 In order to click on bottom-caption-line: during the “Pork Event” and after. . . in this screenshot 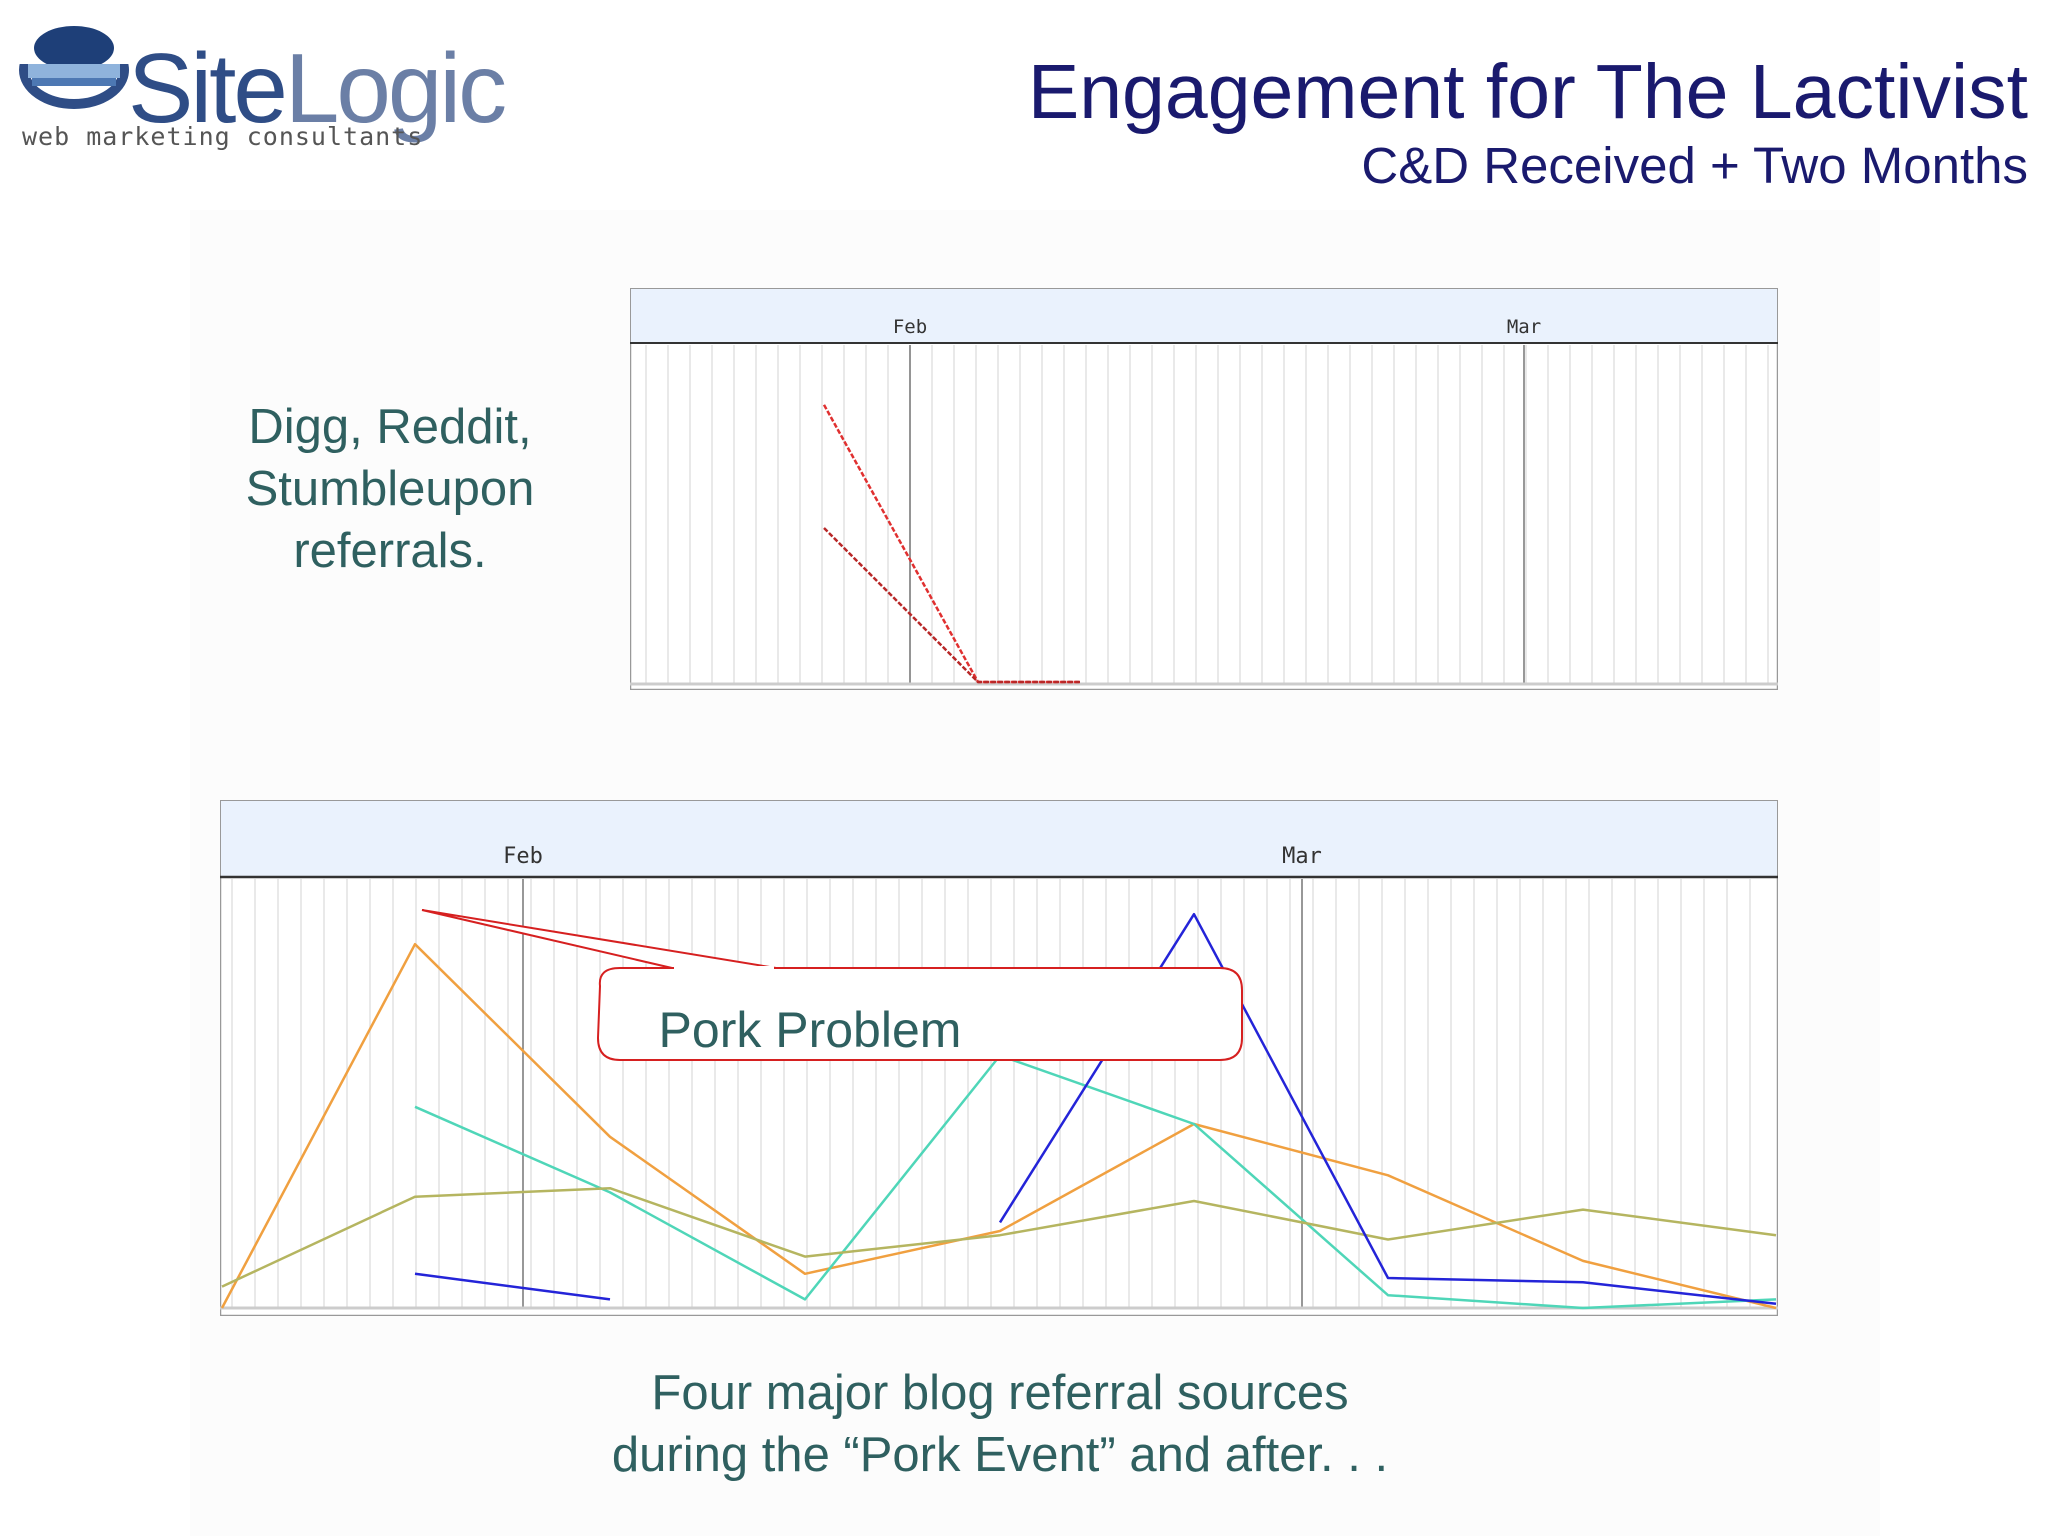, I will do `click(1000, 1455)`.